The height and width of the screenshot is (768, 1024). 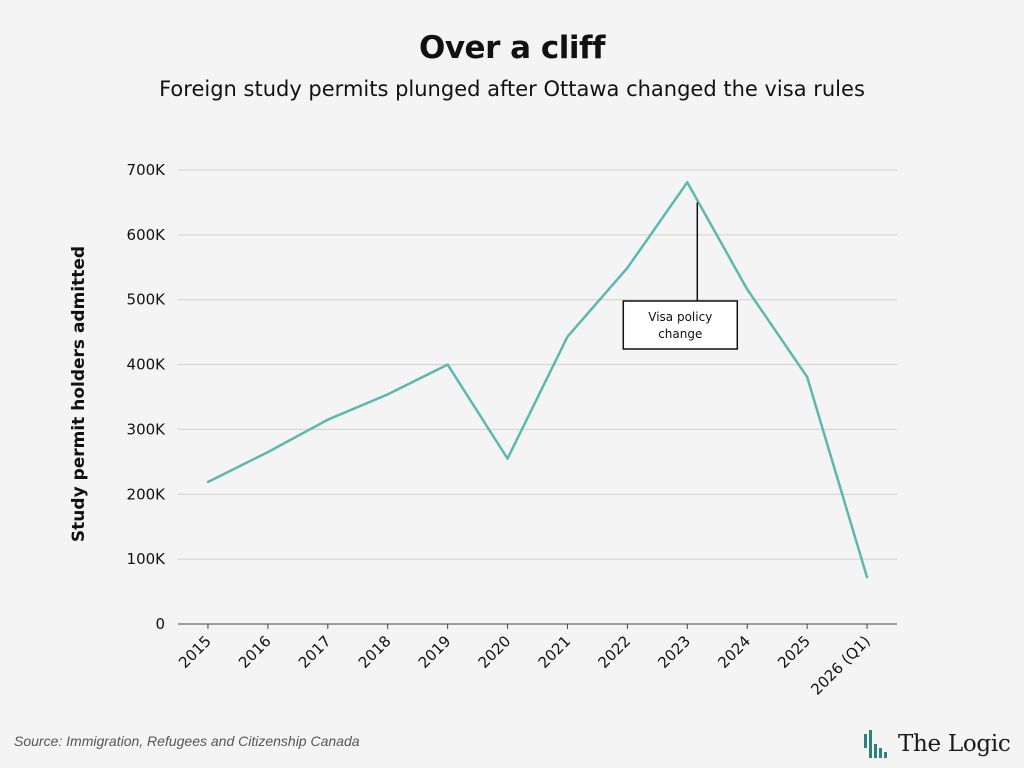 I want to click on x-tick-label: 2024, so click(x=734, y=652).